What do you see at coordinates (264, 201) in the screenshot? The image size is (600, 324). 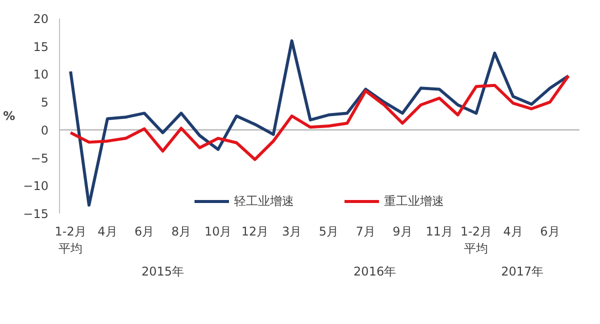 I see `legend-label: 轻工业增速` at bounding box center [264, 201].